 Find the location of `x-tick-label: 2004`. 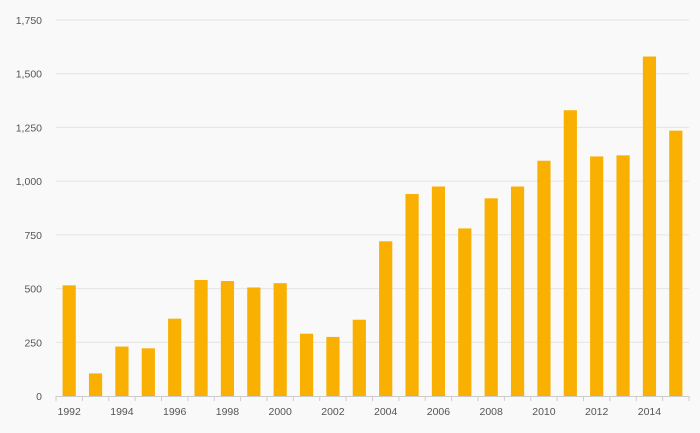

x-tick-label: 2004 is located at coordinates (386, 412).